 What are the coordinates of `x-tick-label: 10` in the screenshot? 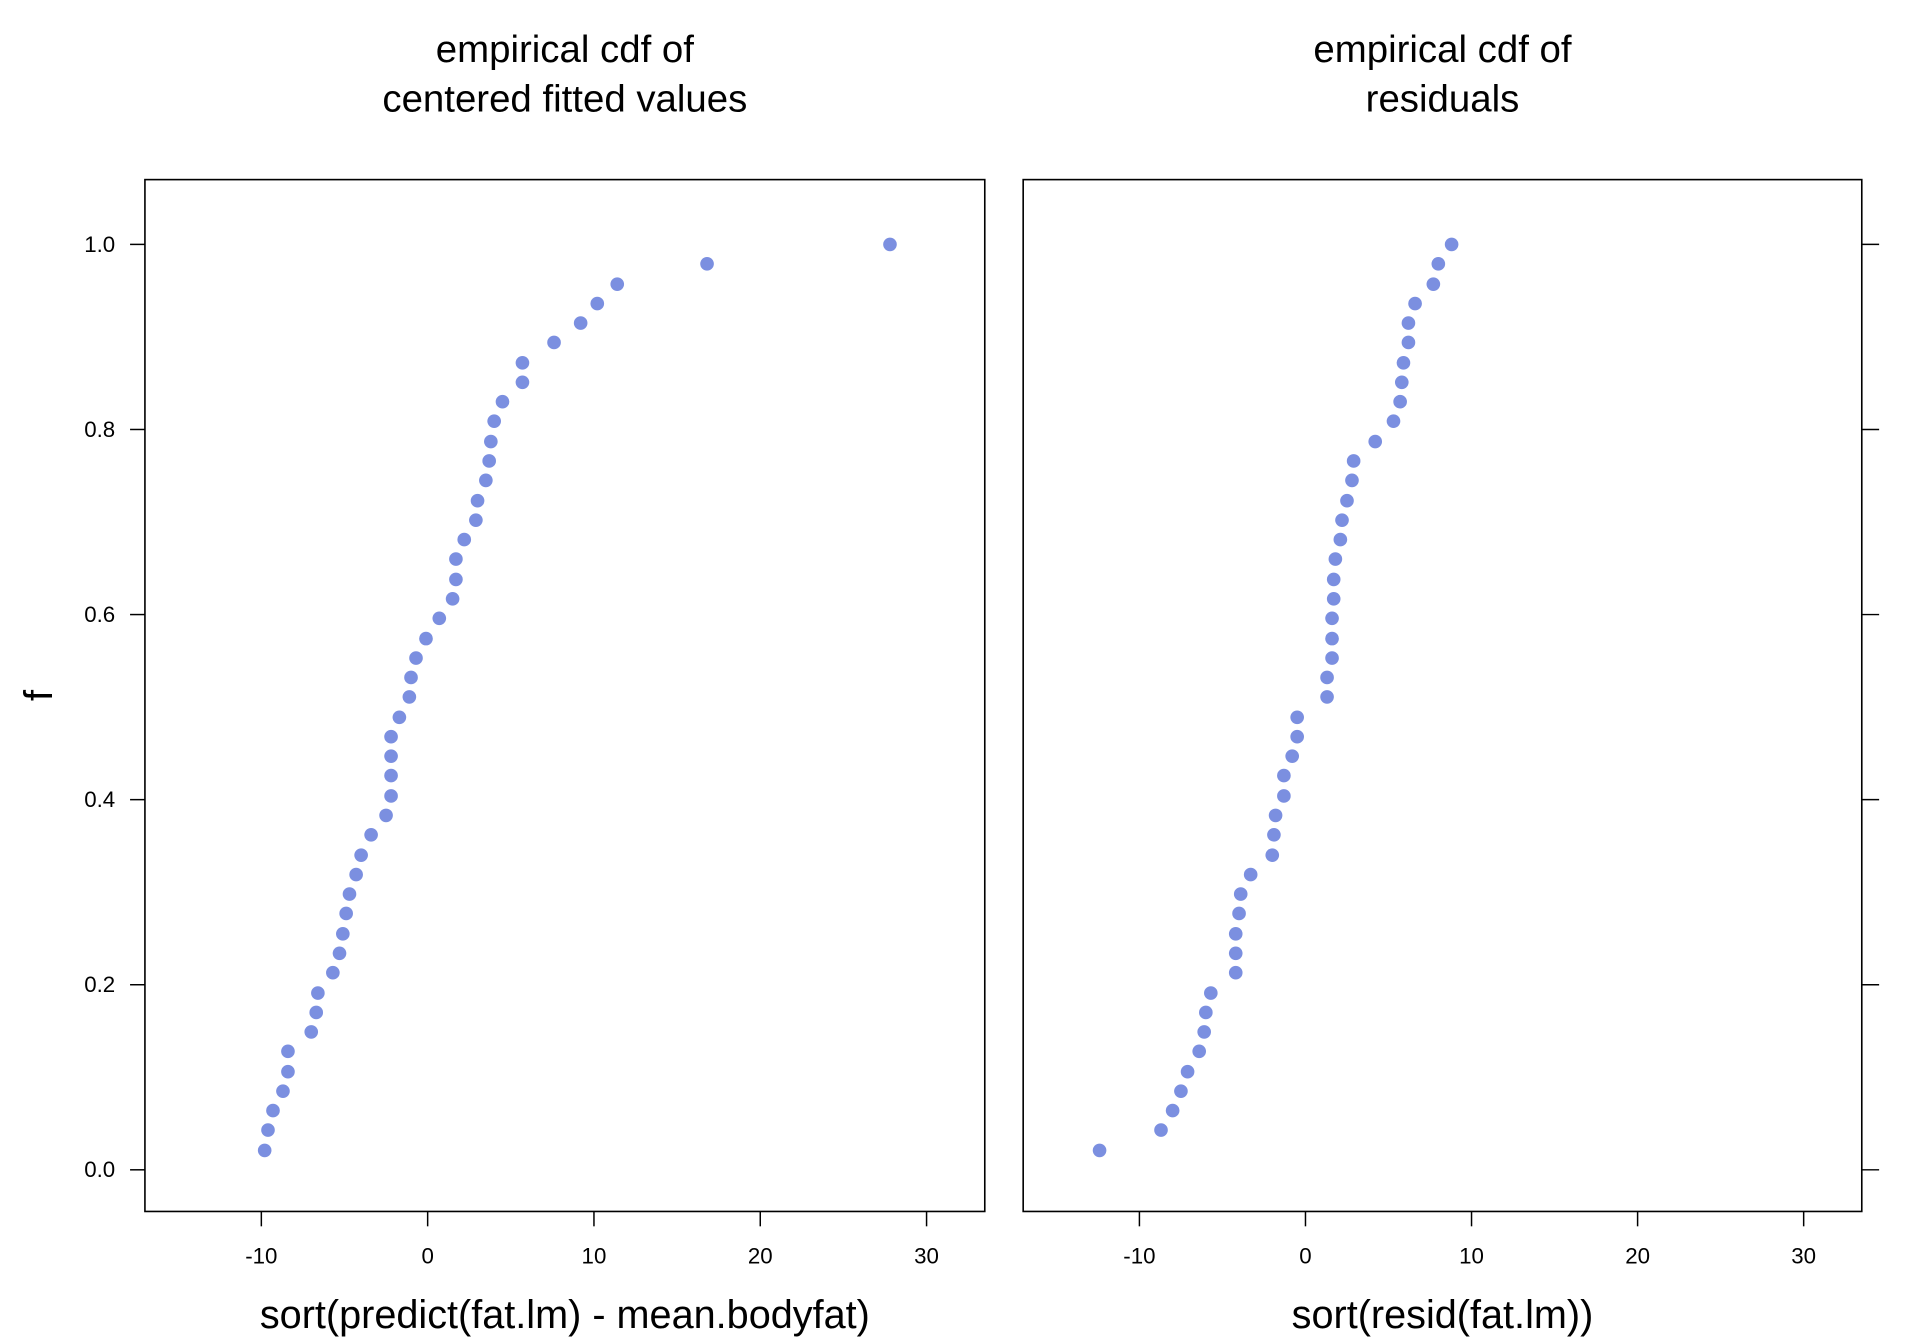 It's located at (594, 1255).